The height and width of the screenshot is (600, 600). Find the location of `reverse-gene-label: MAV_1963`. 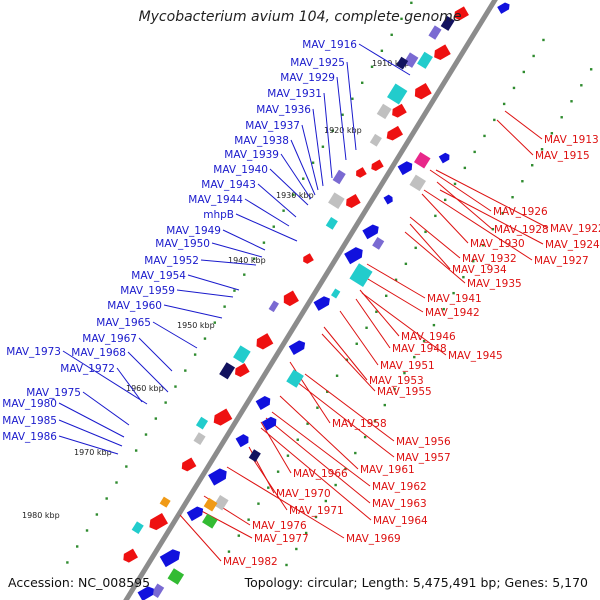

reverse-gene-label: MAV_1963 is located at coordinates (399, 504).